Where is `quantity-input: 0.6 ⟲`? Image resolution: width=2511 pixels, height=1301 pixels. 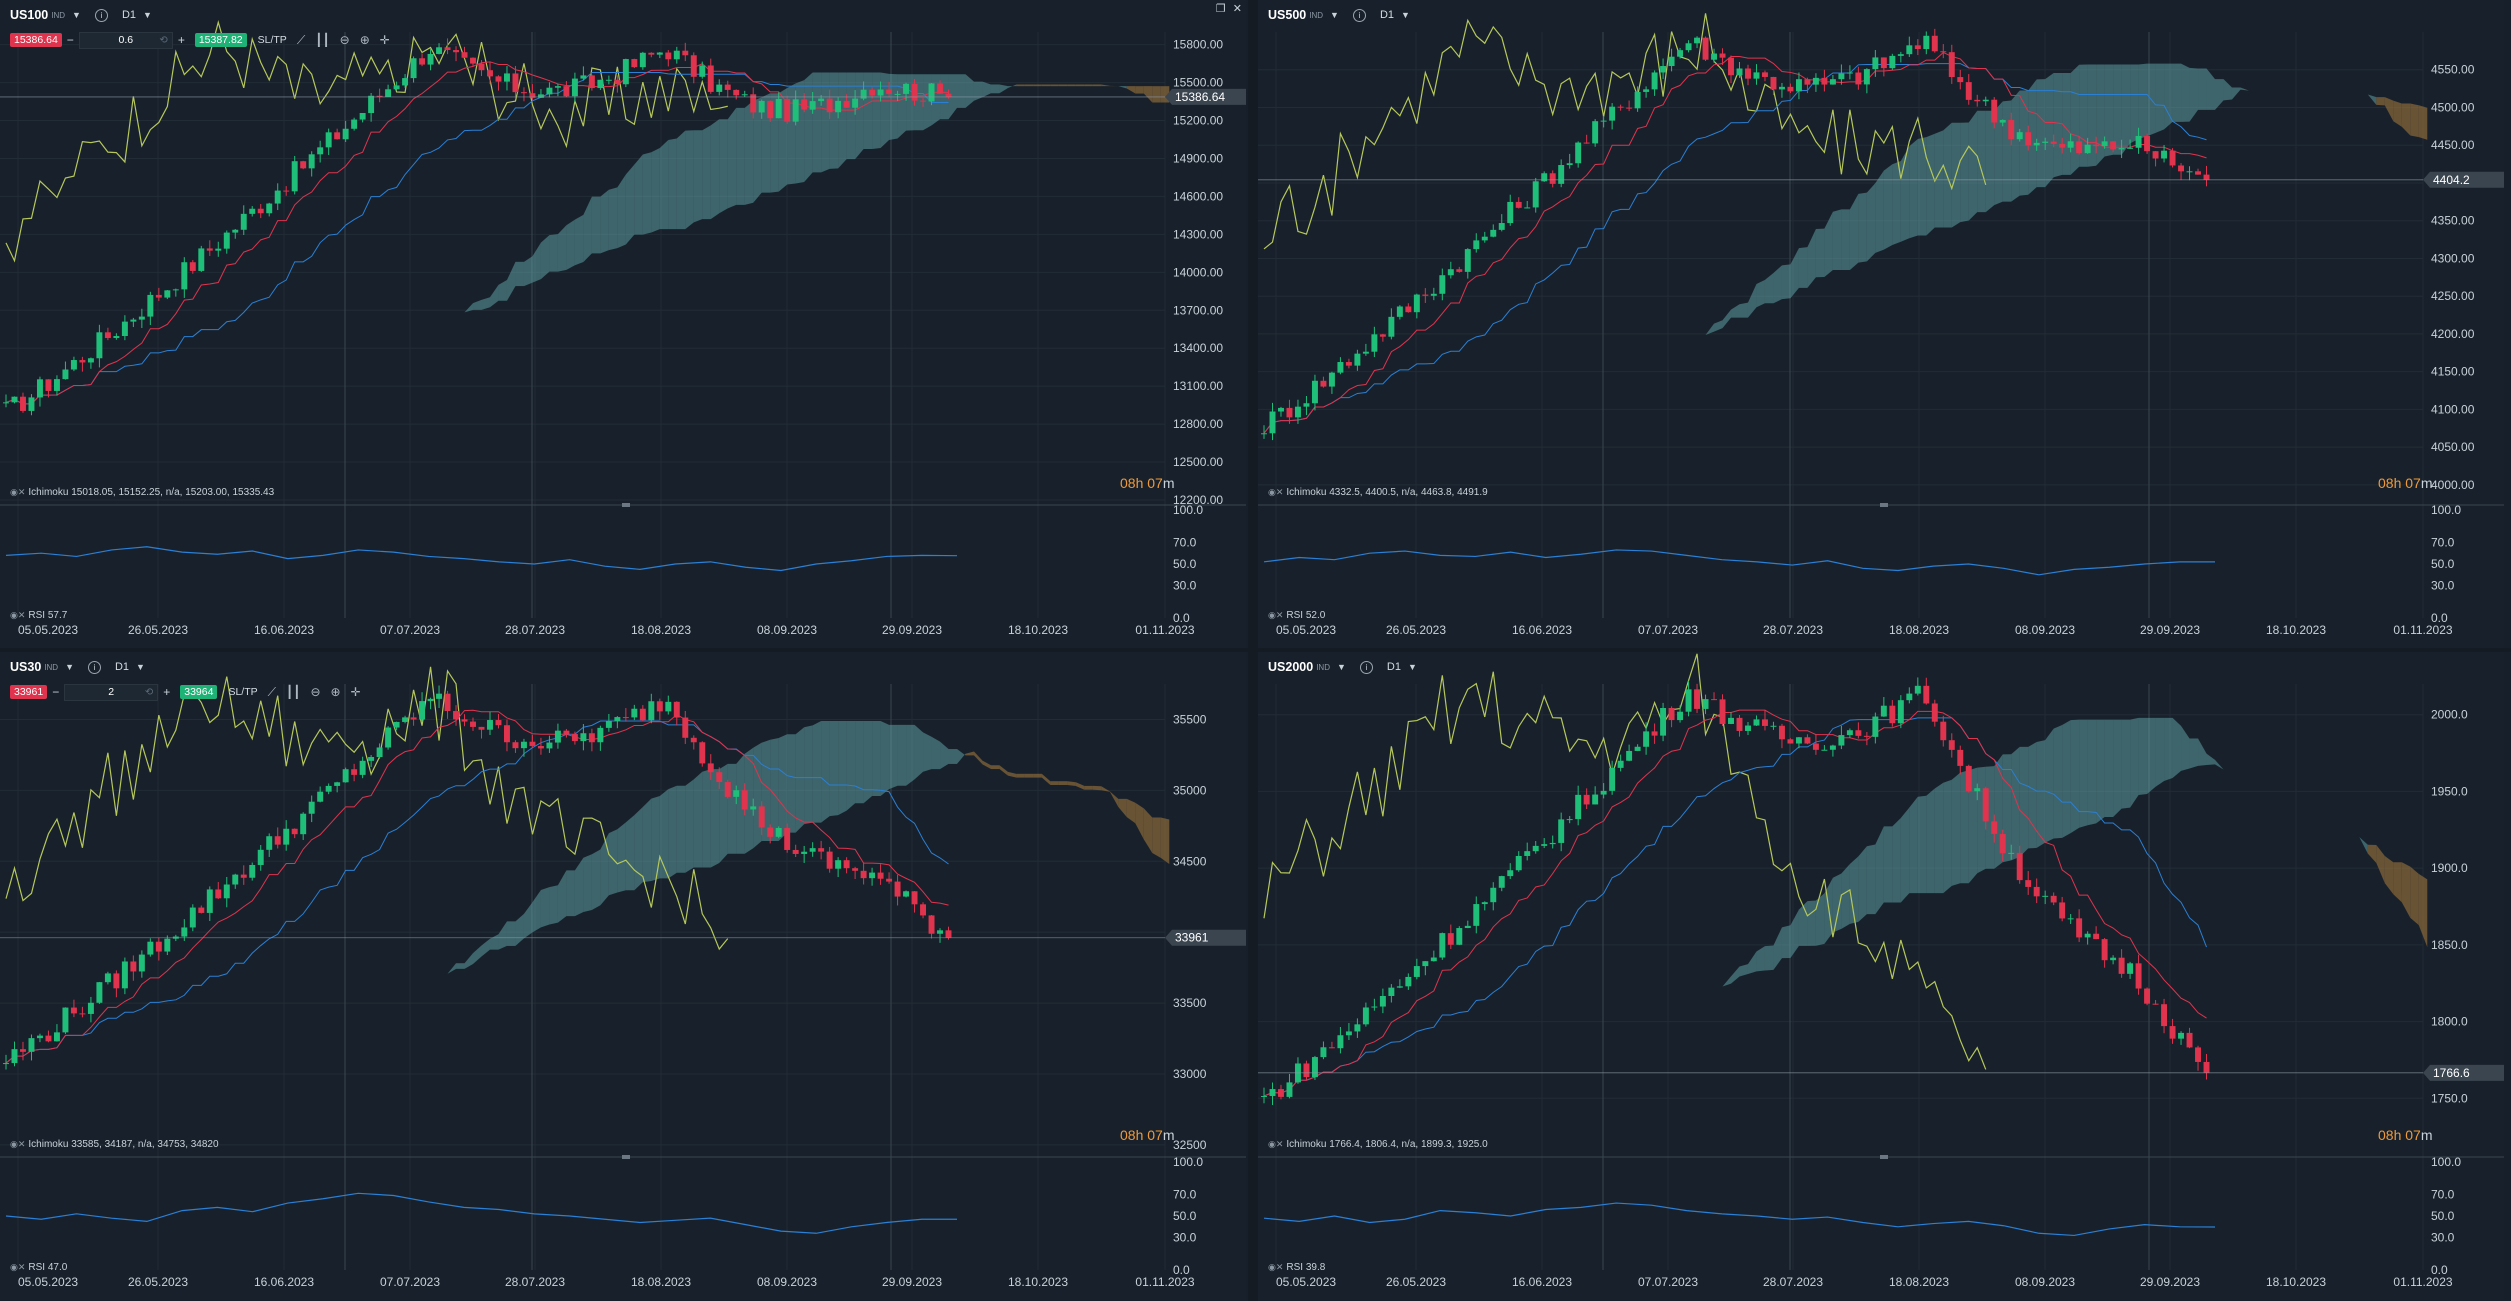 quantity-input: 0.6 ⟲ is located at coordinates (125, 40).